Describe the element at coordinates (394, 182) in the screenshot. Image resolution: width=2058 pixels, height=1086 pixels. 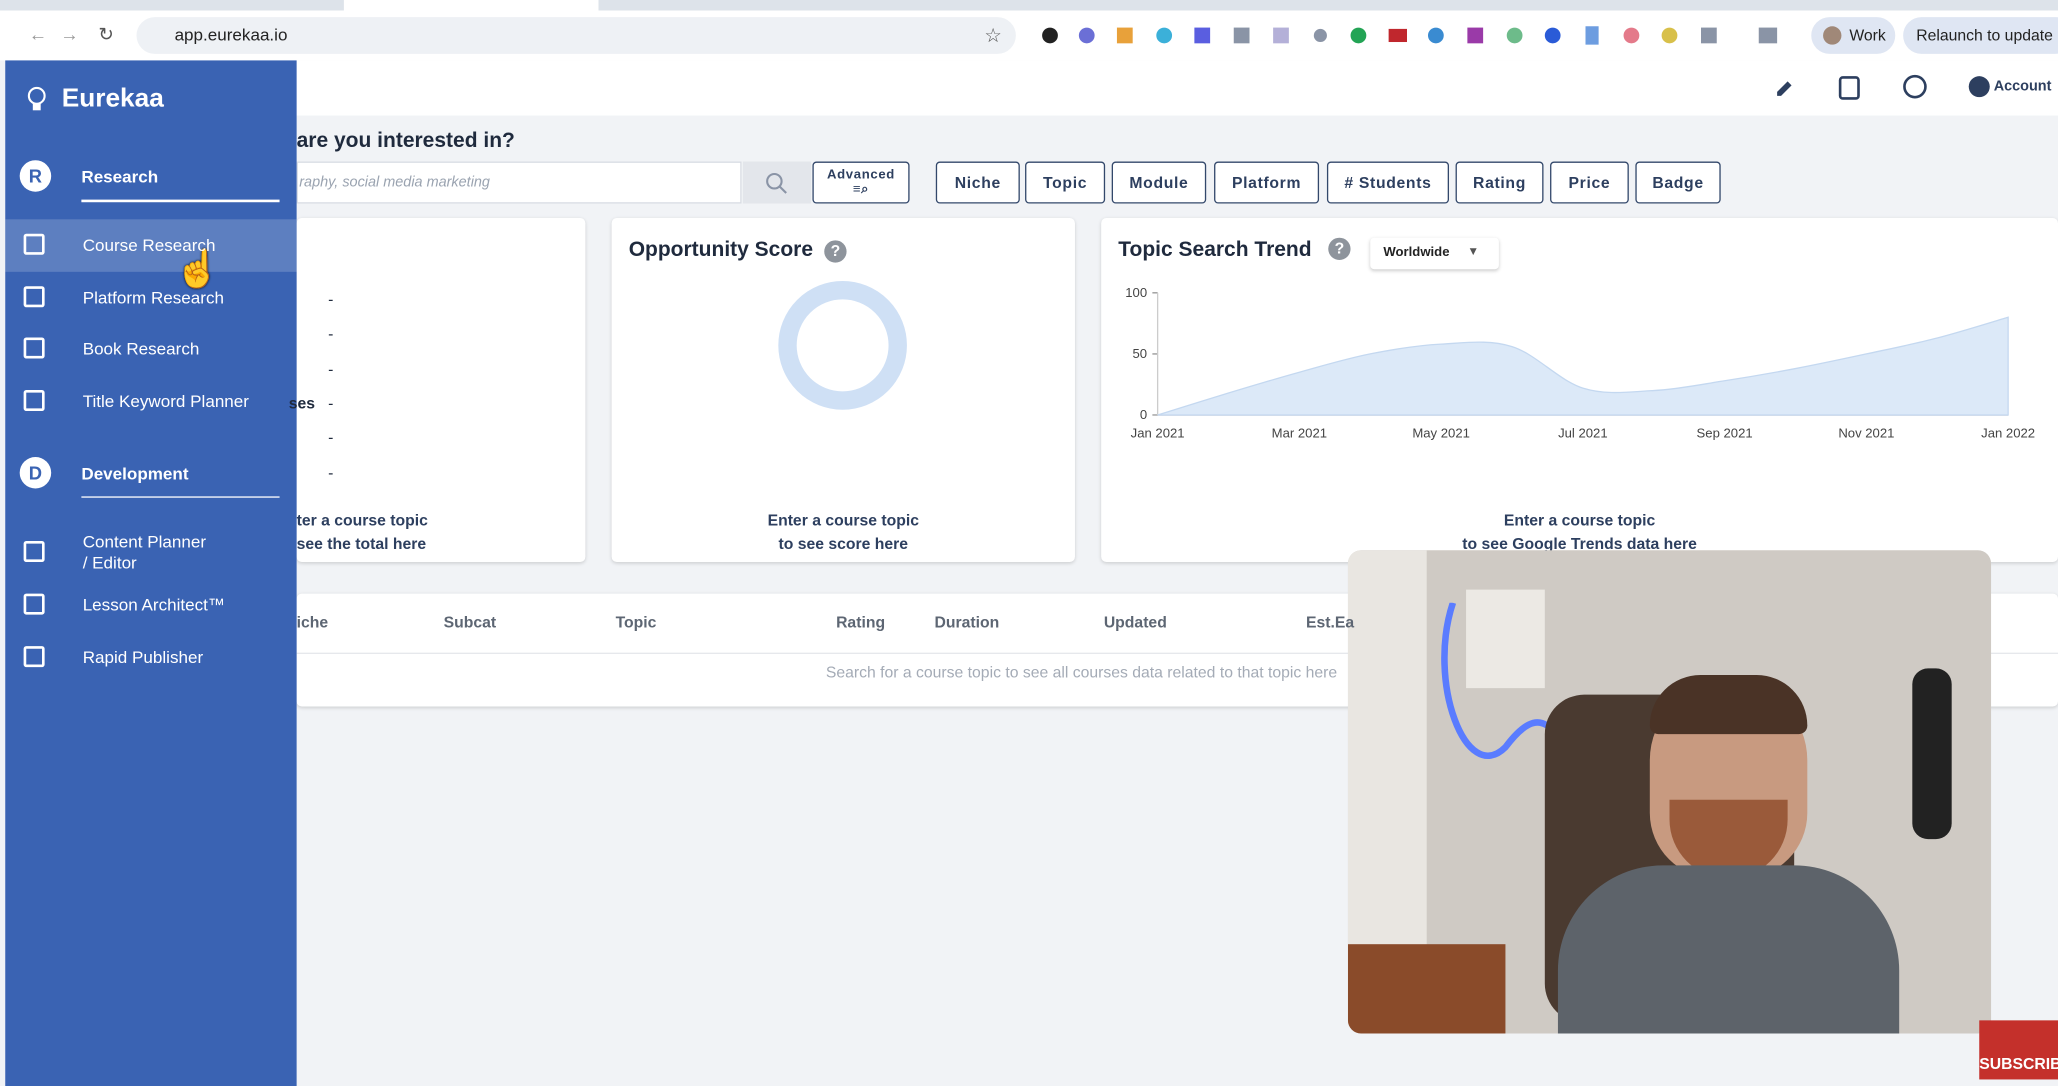
I see `search-placeholder: raphy, social media marketing` at that location.